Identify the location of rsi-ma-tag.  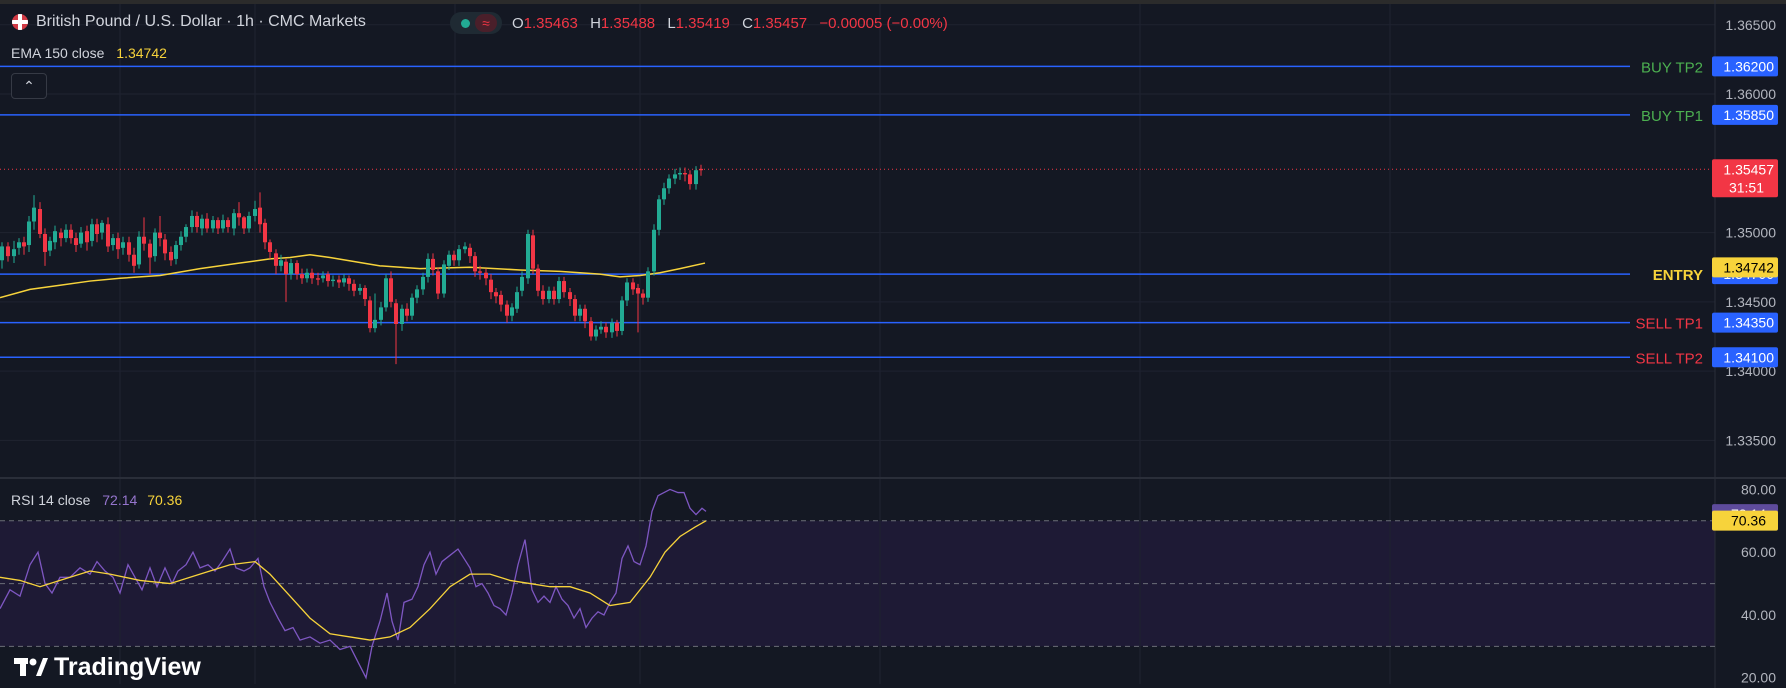
(1745, 520).